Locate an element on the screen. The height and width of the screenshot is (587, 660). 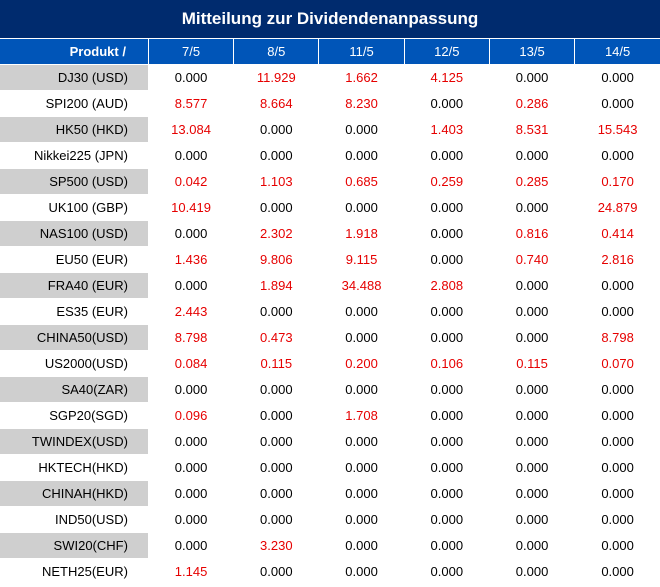
dividend-value: 0.200 is located at coordinates (361, 363).